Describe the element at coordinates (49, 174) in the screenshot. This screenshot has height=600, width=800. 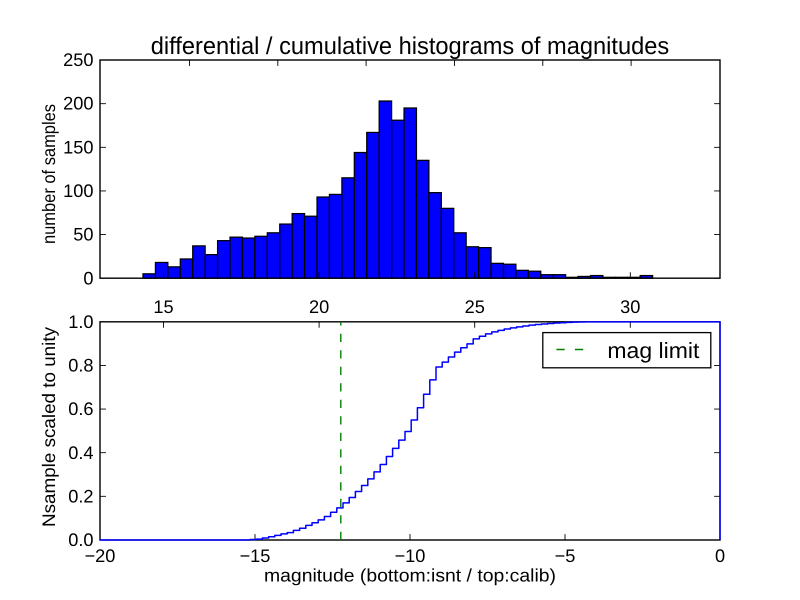
I see `svg-text: number of samples` at that location.